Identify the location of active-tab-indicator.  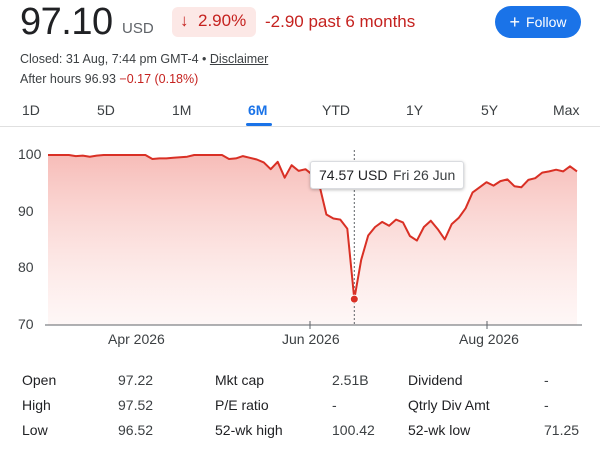
(259, 124).